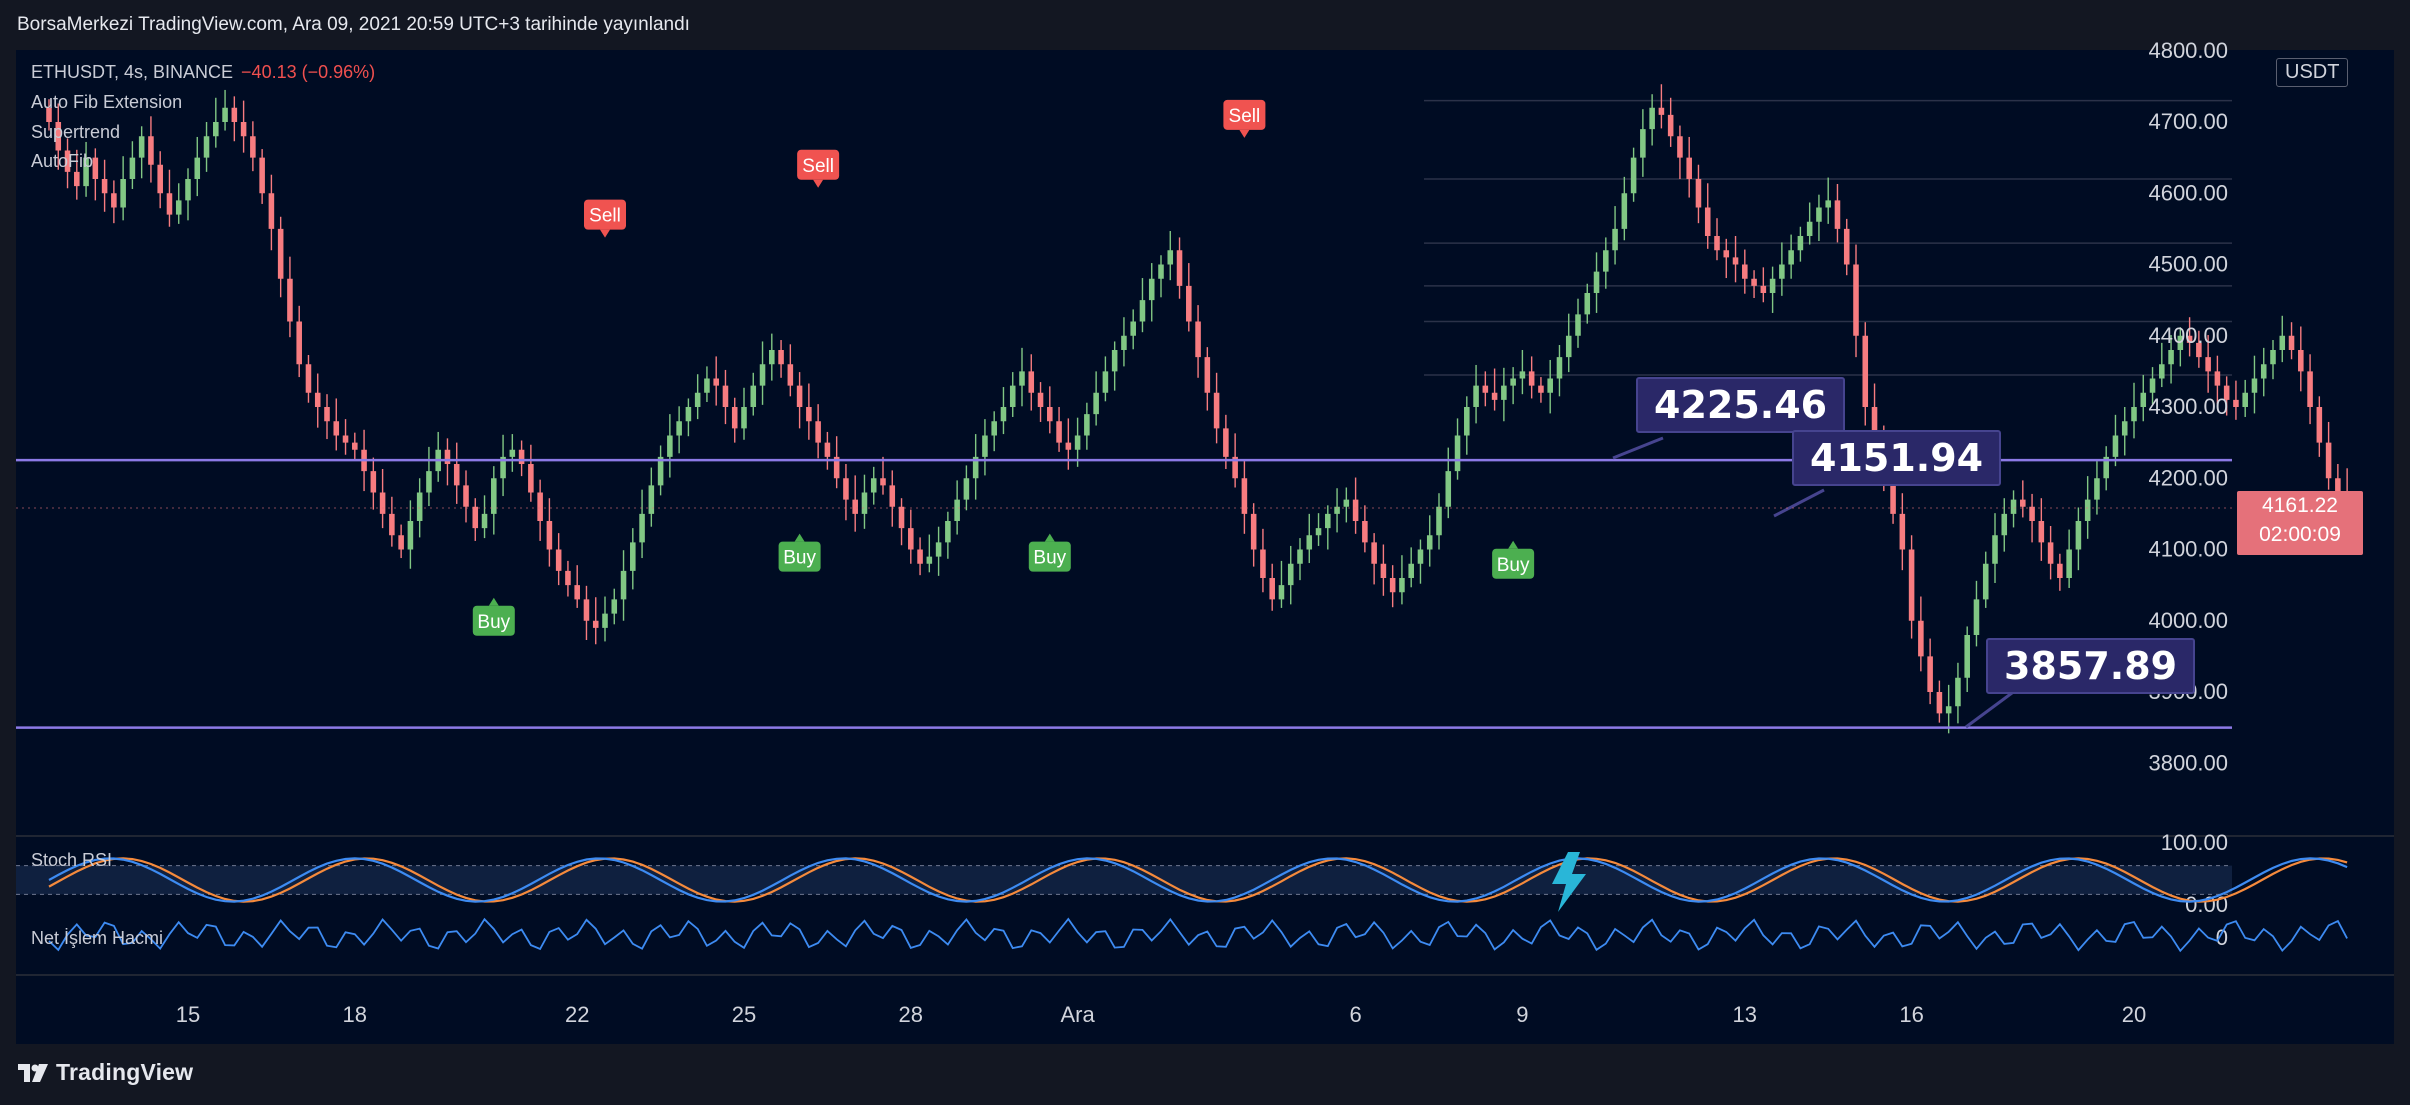 Image resolution: width=2410 pixels, height=1105 pixels. What do you see at coordinates (2188, 549) in the screenshot?
I see `y-tick-label: 4100.00` at bounding box center [2188, 549].